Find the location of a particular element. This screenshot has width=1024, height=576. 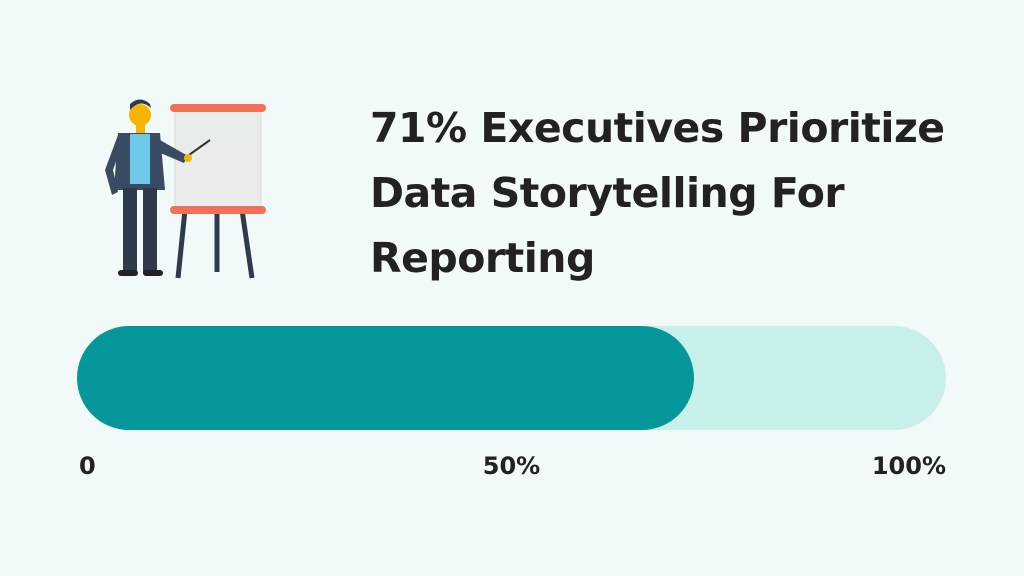

presenter-illustration is located at coordinates (185, 189).